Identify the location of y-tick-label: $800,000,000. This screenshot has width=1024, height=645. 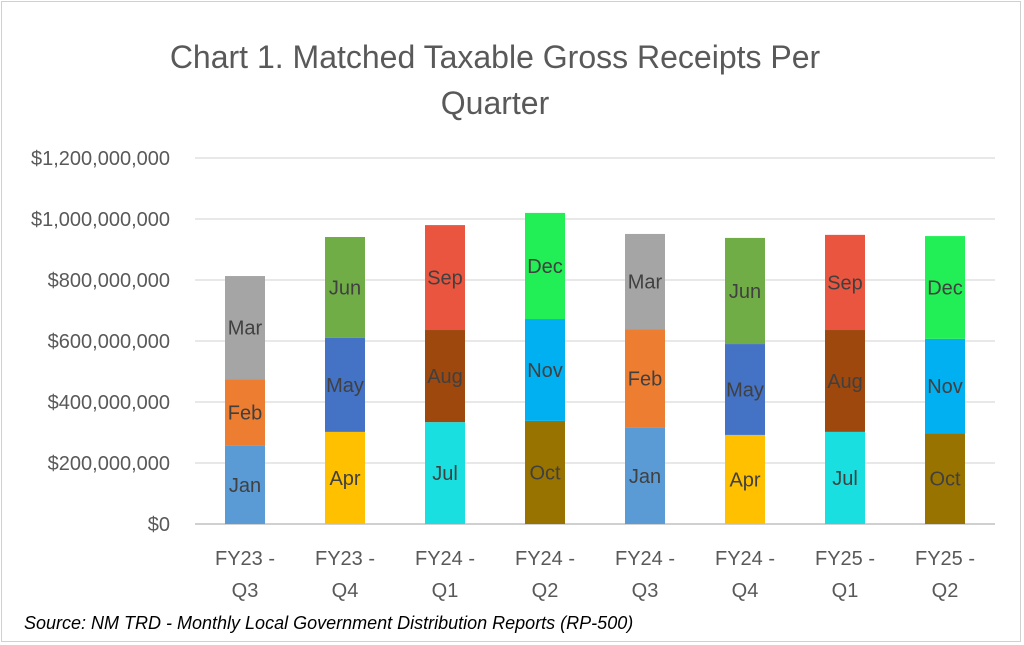
(109, 281).